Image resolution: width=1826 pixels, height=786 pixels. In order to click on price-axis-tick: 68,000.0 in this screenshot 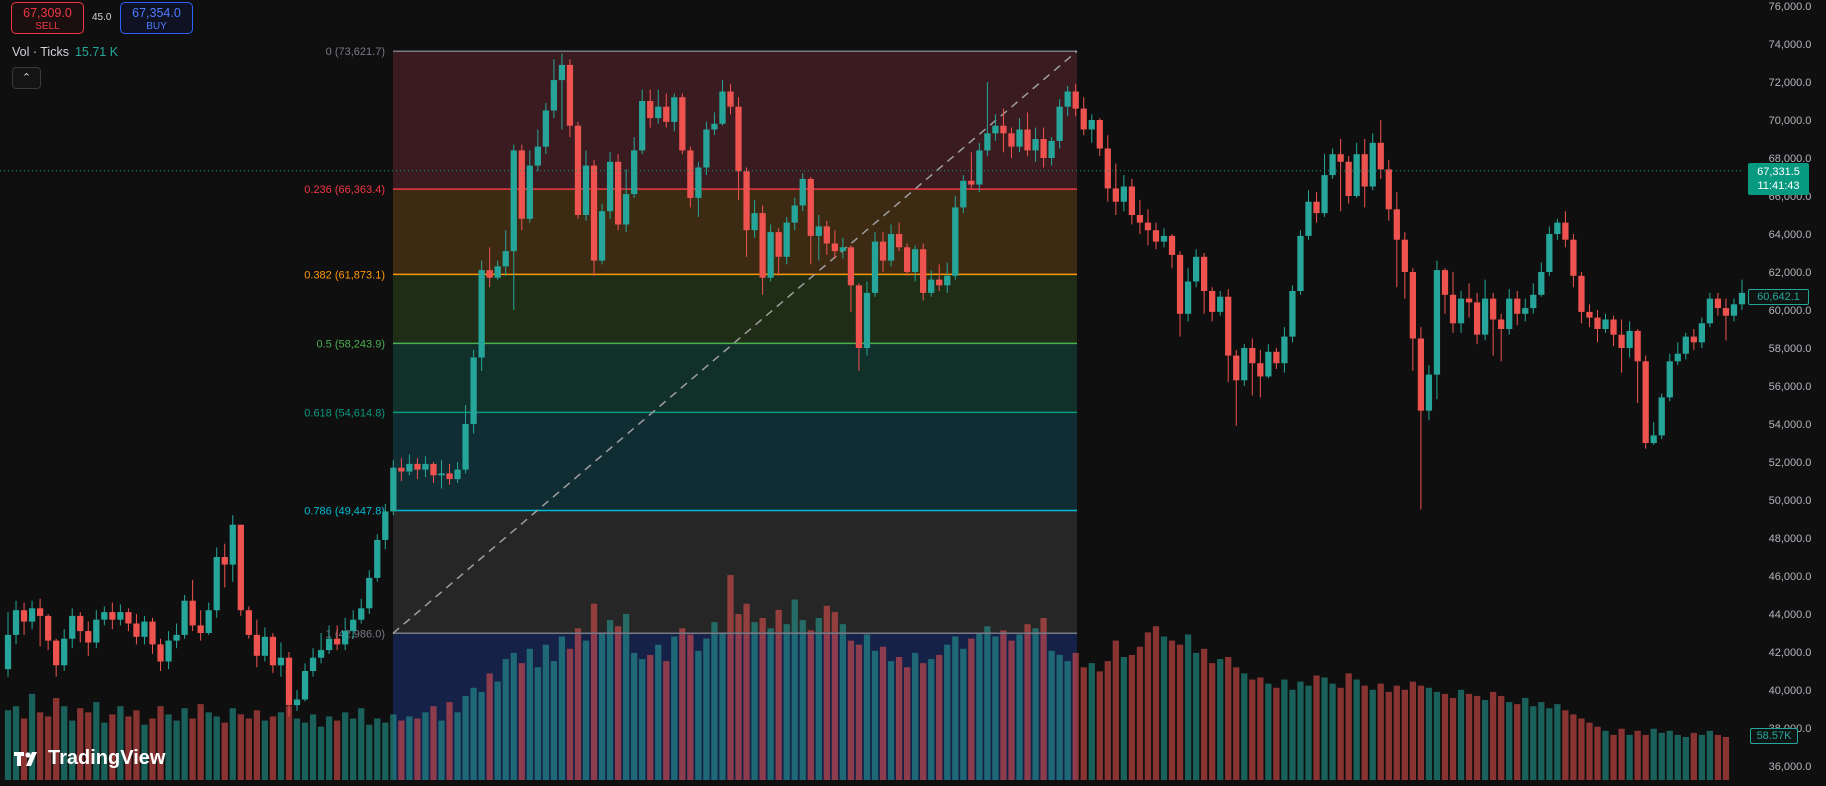, I will do `click(1790, 159)`.